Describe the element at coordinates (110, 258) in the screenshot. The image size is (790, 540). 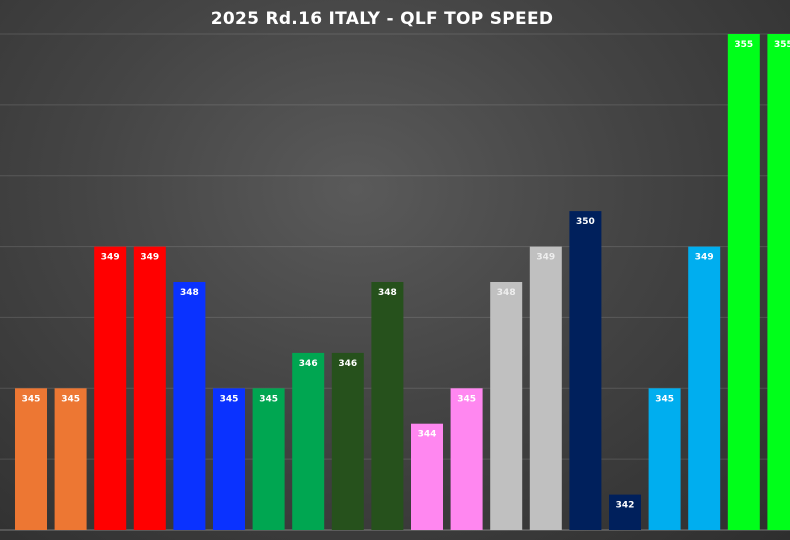
I see `data-label-3: 349` at that location.